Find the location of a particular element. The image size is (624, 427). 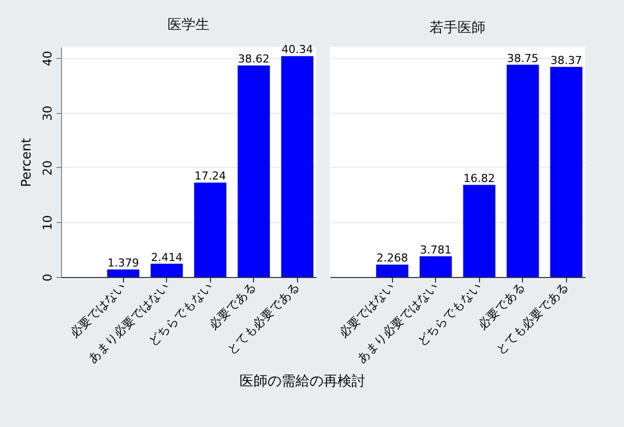

y-tick-label: 10 is located at coordinates (47, 222).